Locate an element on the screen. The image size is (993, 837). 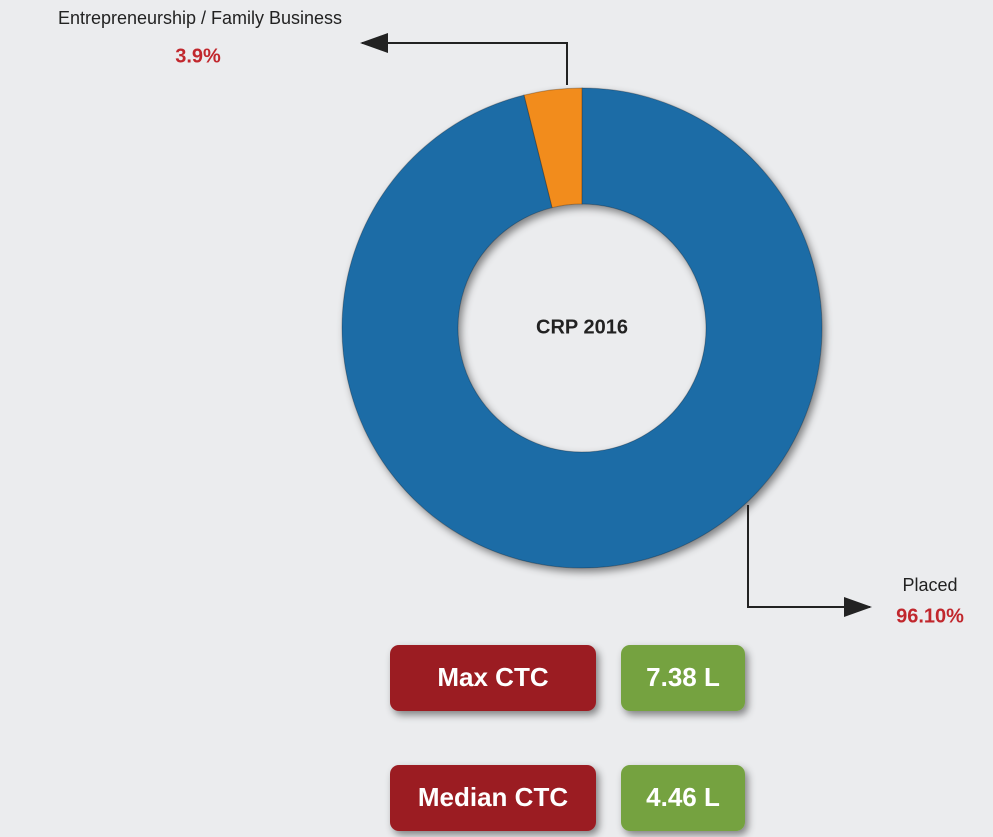
stats is located at coordinates (567, 738).